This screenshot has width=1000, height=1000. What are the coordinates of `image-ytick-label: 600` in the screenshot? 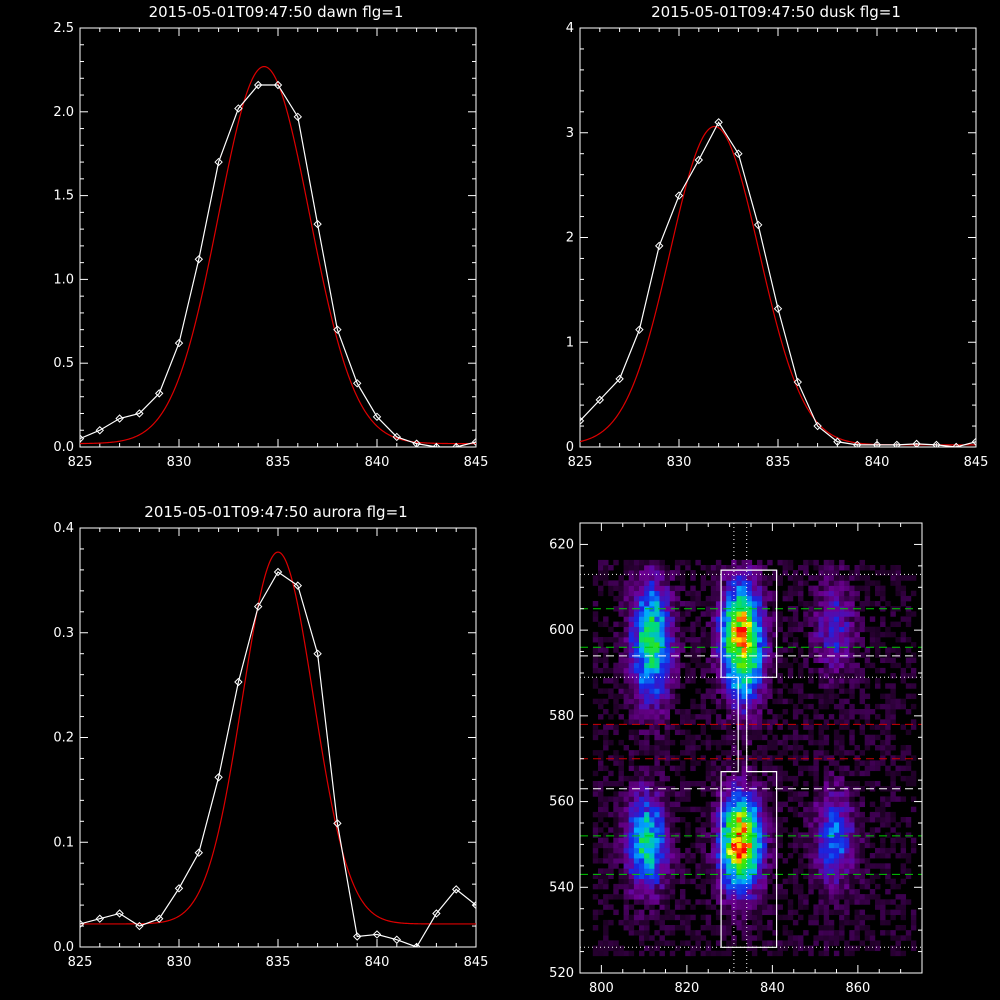 It's located at (561, 630).